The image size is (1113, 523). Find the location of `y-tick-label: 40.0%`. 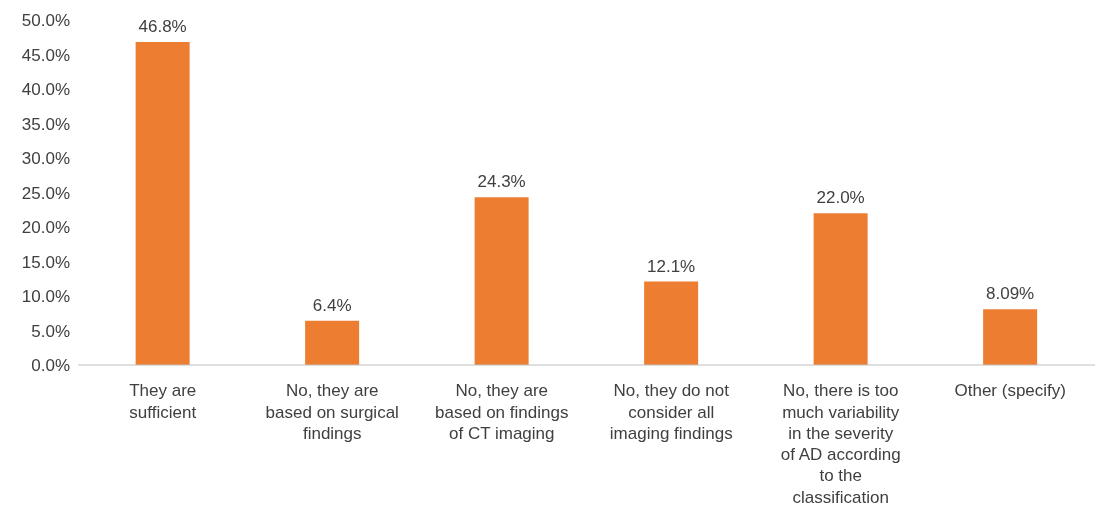

y-tick-label: 40.0% is located at coordinates (45, 90).